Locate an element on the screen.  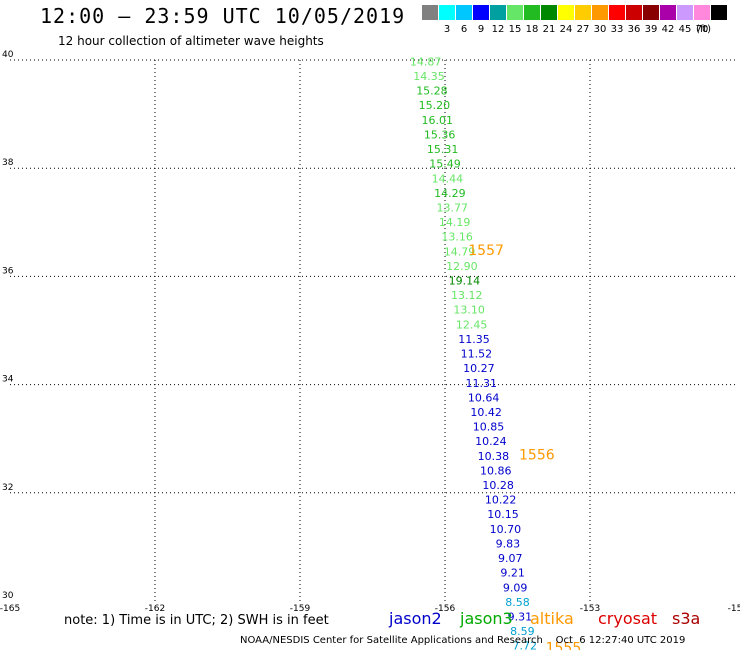
wave-height-label: 14.29 is located at coordinates (450, 193).